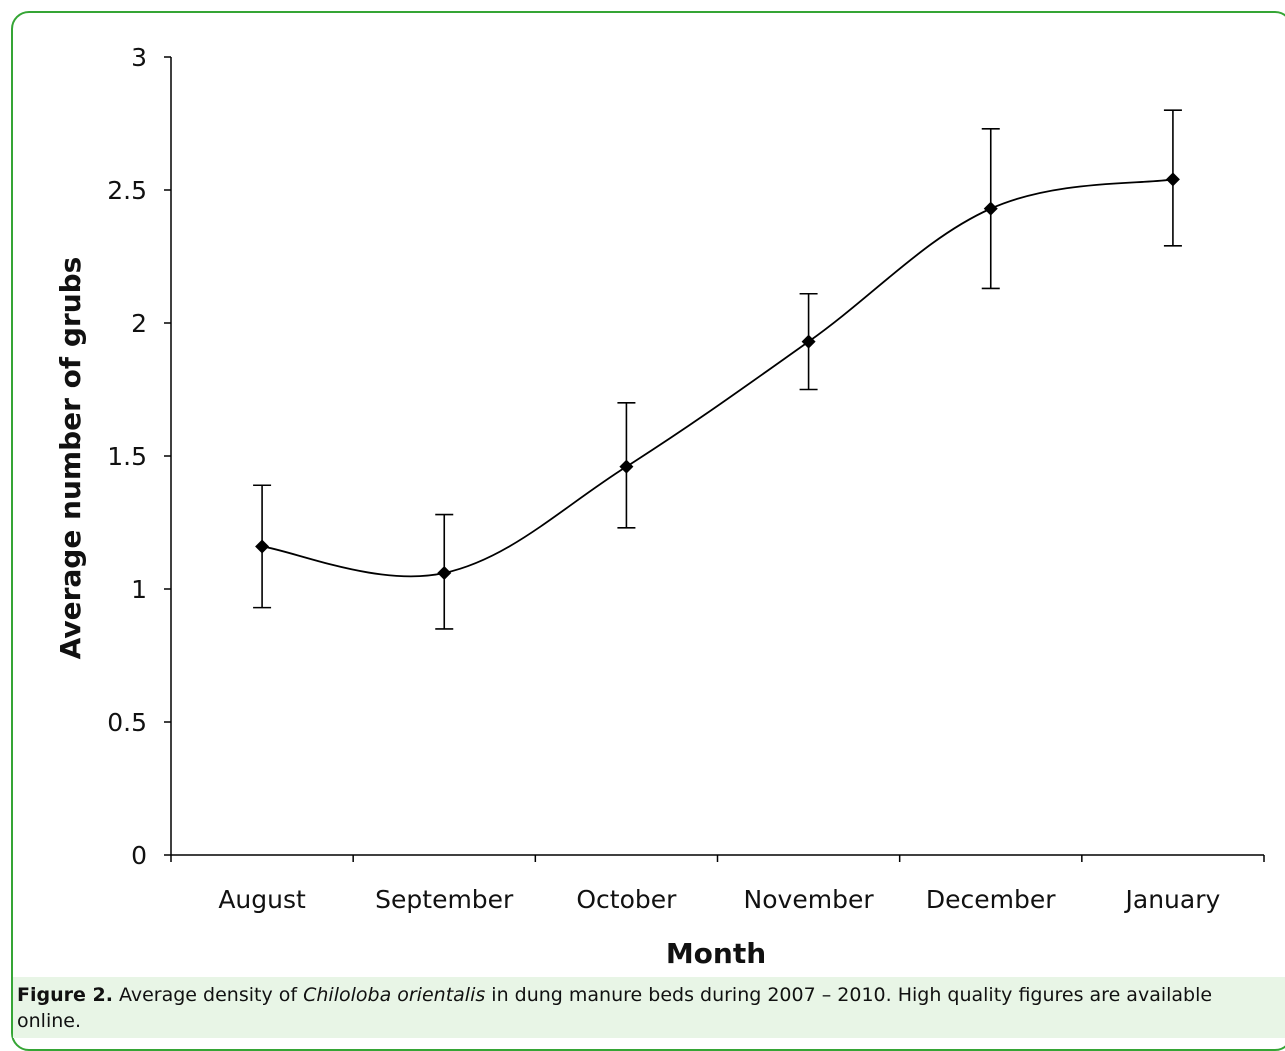  I want to click on y-tick-label: 1, so click(139, 589).